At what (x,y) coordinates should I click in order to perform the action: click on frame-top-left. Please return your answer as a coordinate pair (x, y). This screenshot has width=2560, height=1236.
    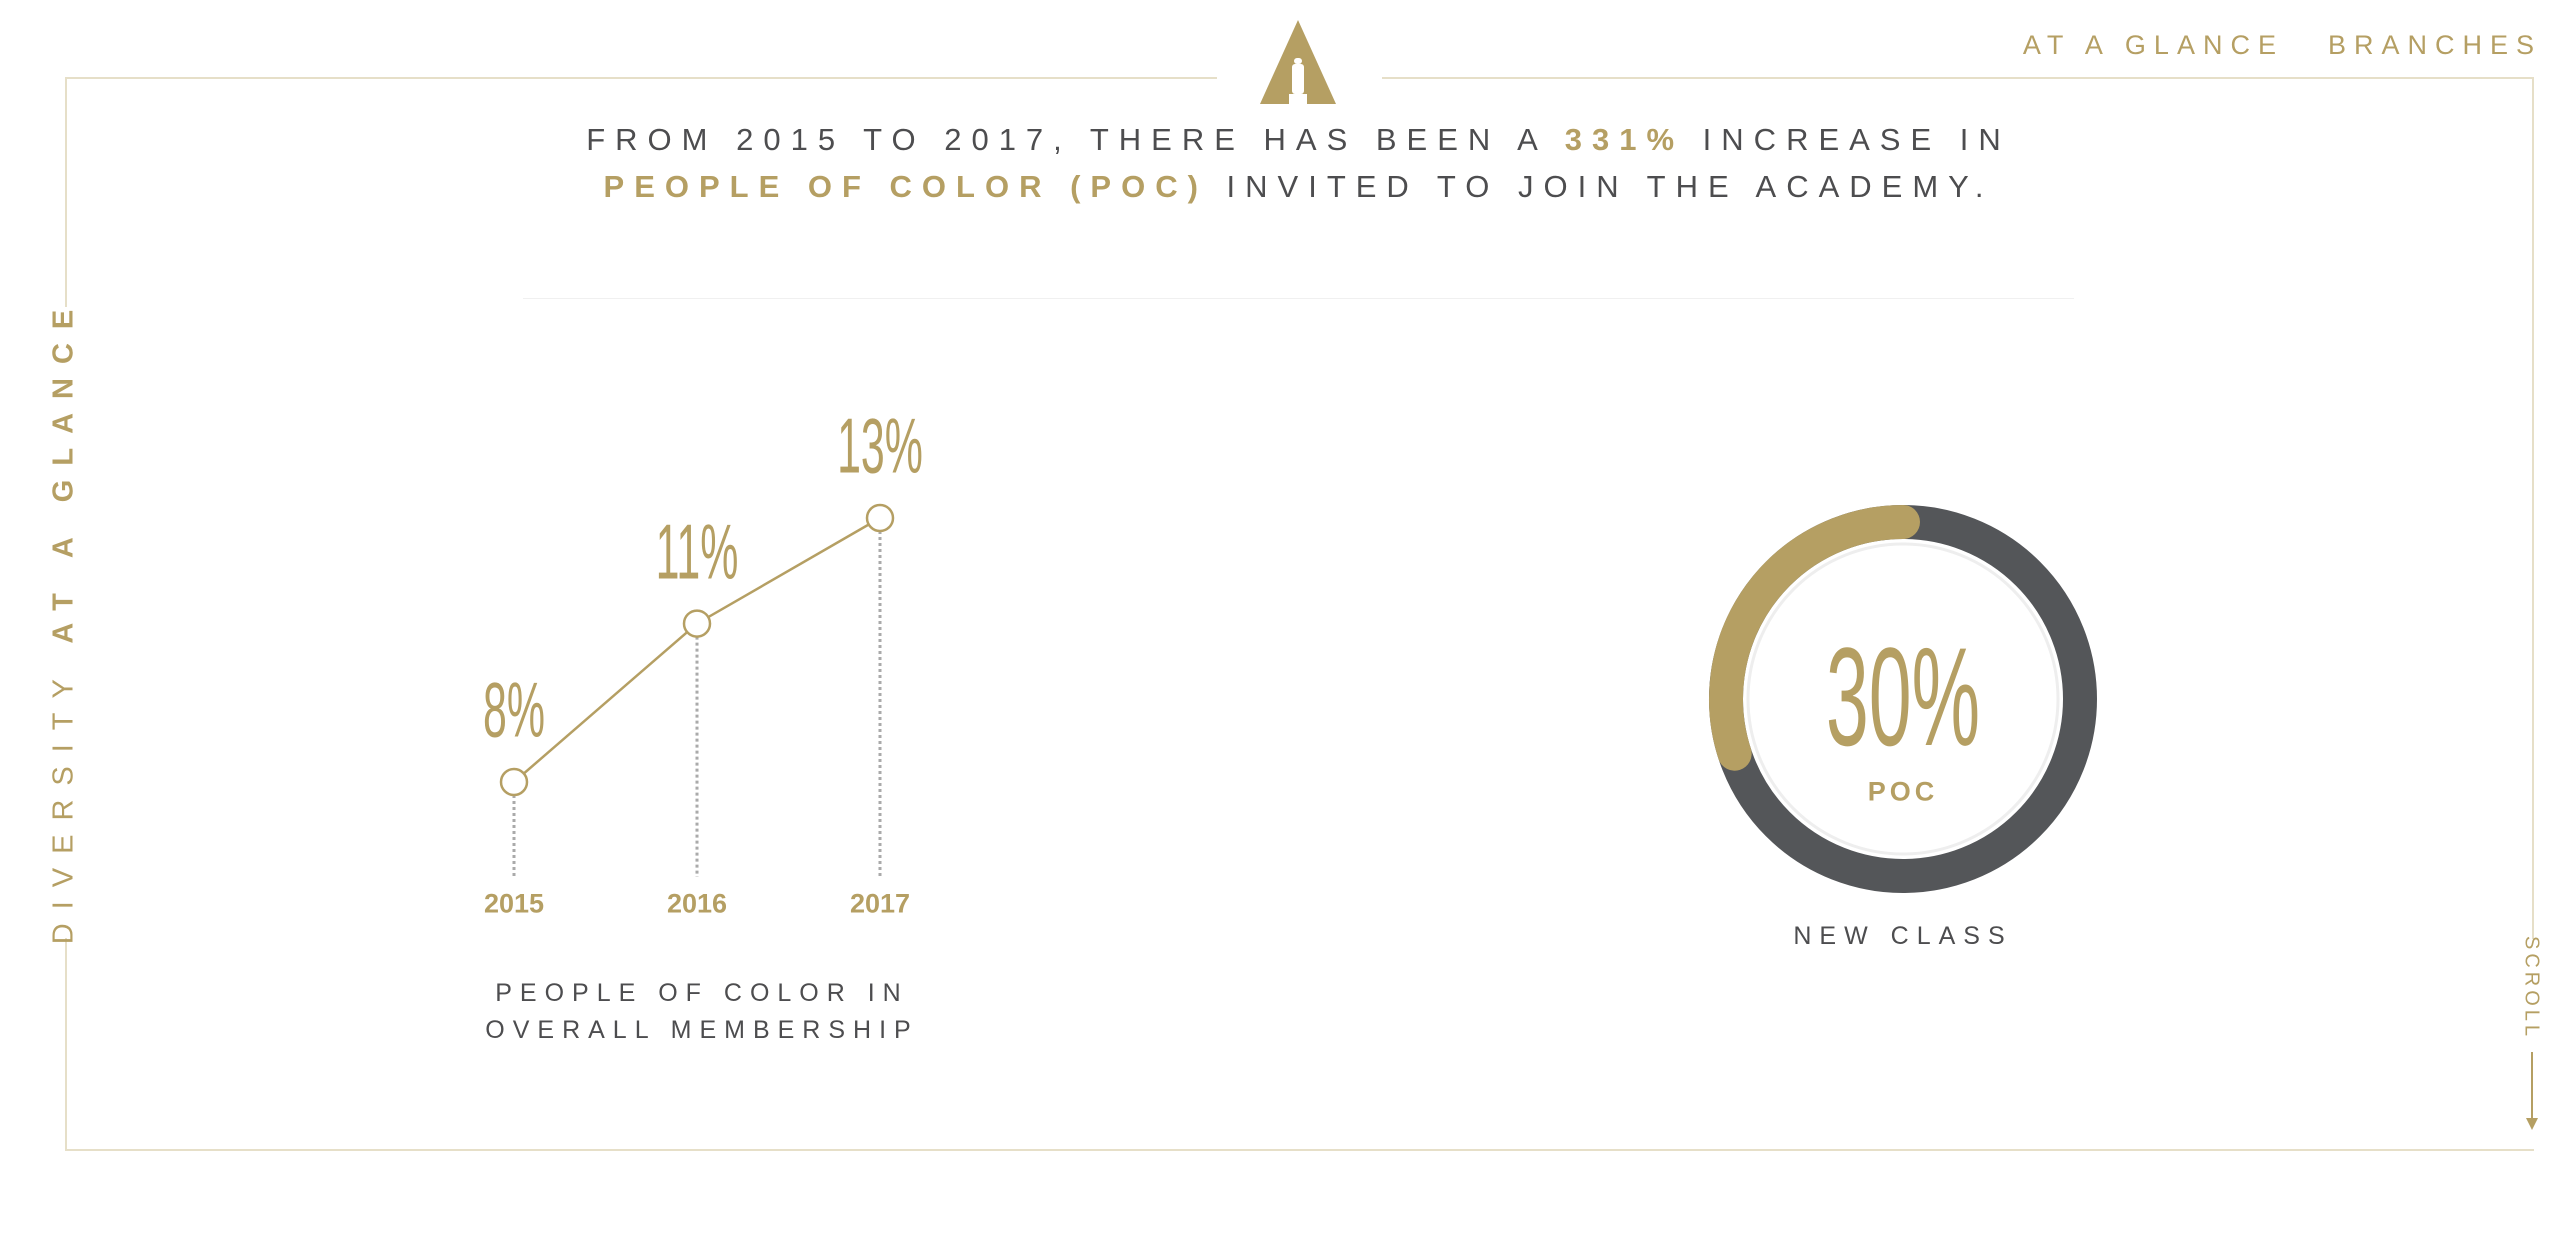
    Looking at the image, I should click on (641, 78).